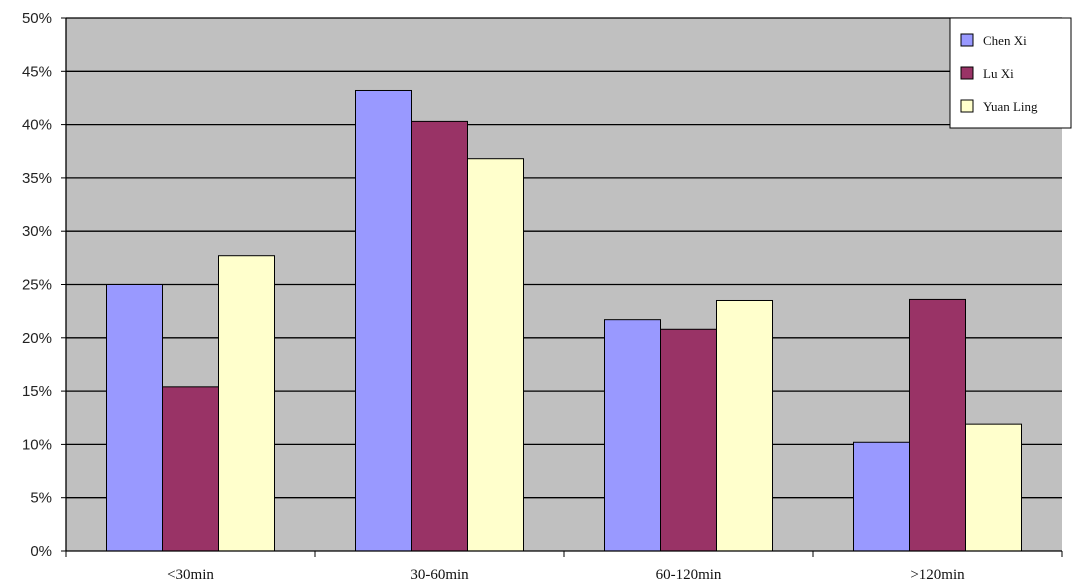 The height and width of the screenshot is (586, 1072). What do you see at coordinates (566, 575) in the screenshot?
I see `x-tick-labels: <30min 30-60min 60-120min >120min` at bounding box center [566, 575].